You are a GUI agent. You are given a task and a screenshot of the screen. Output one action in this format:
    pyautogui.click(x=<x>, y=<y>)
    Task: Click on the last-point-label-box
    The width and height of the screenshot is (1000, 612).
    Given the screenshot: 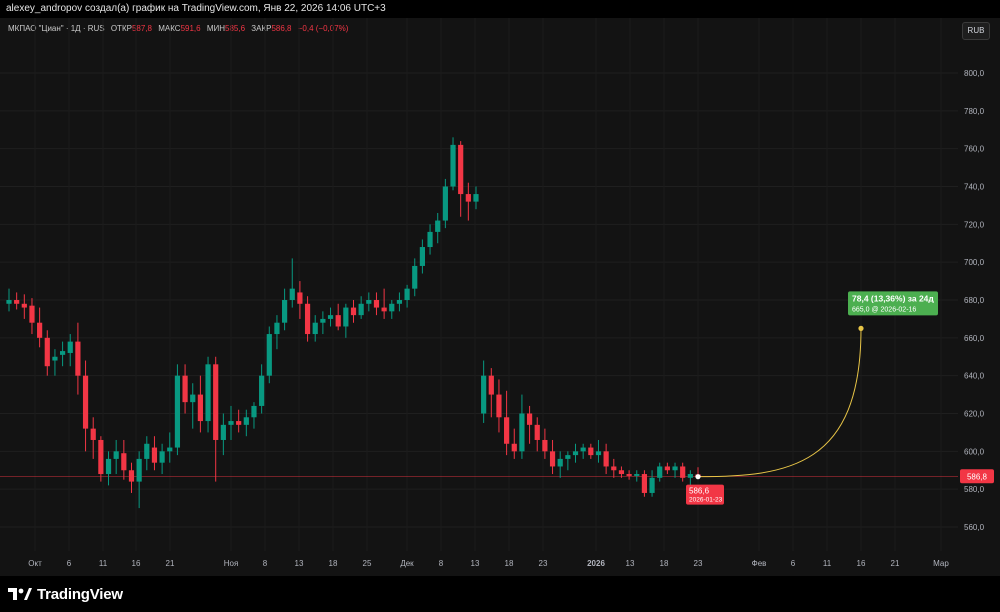 What is the action you would take?
    pyautogui.click(x=705, y=494)
    